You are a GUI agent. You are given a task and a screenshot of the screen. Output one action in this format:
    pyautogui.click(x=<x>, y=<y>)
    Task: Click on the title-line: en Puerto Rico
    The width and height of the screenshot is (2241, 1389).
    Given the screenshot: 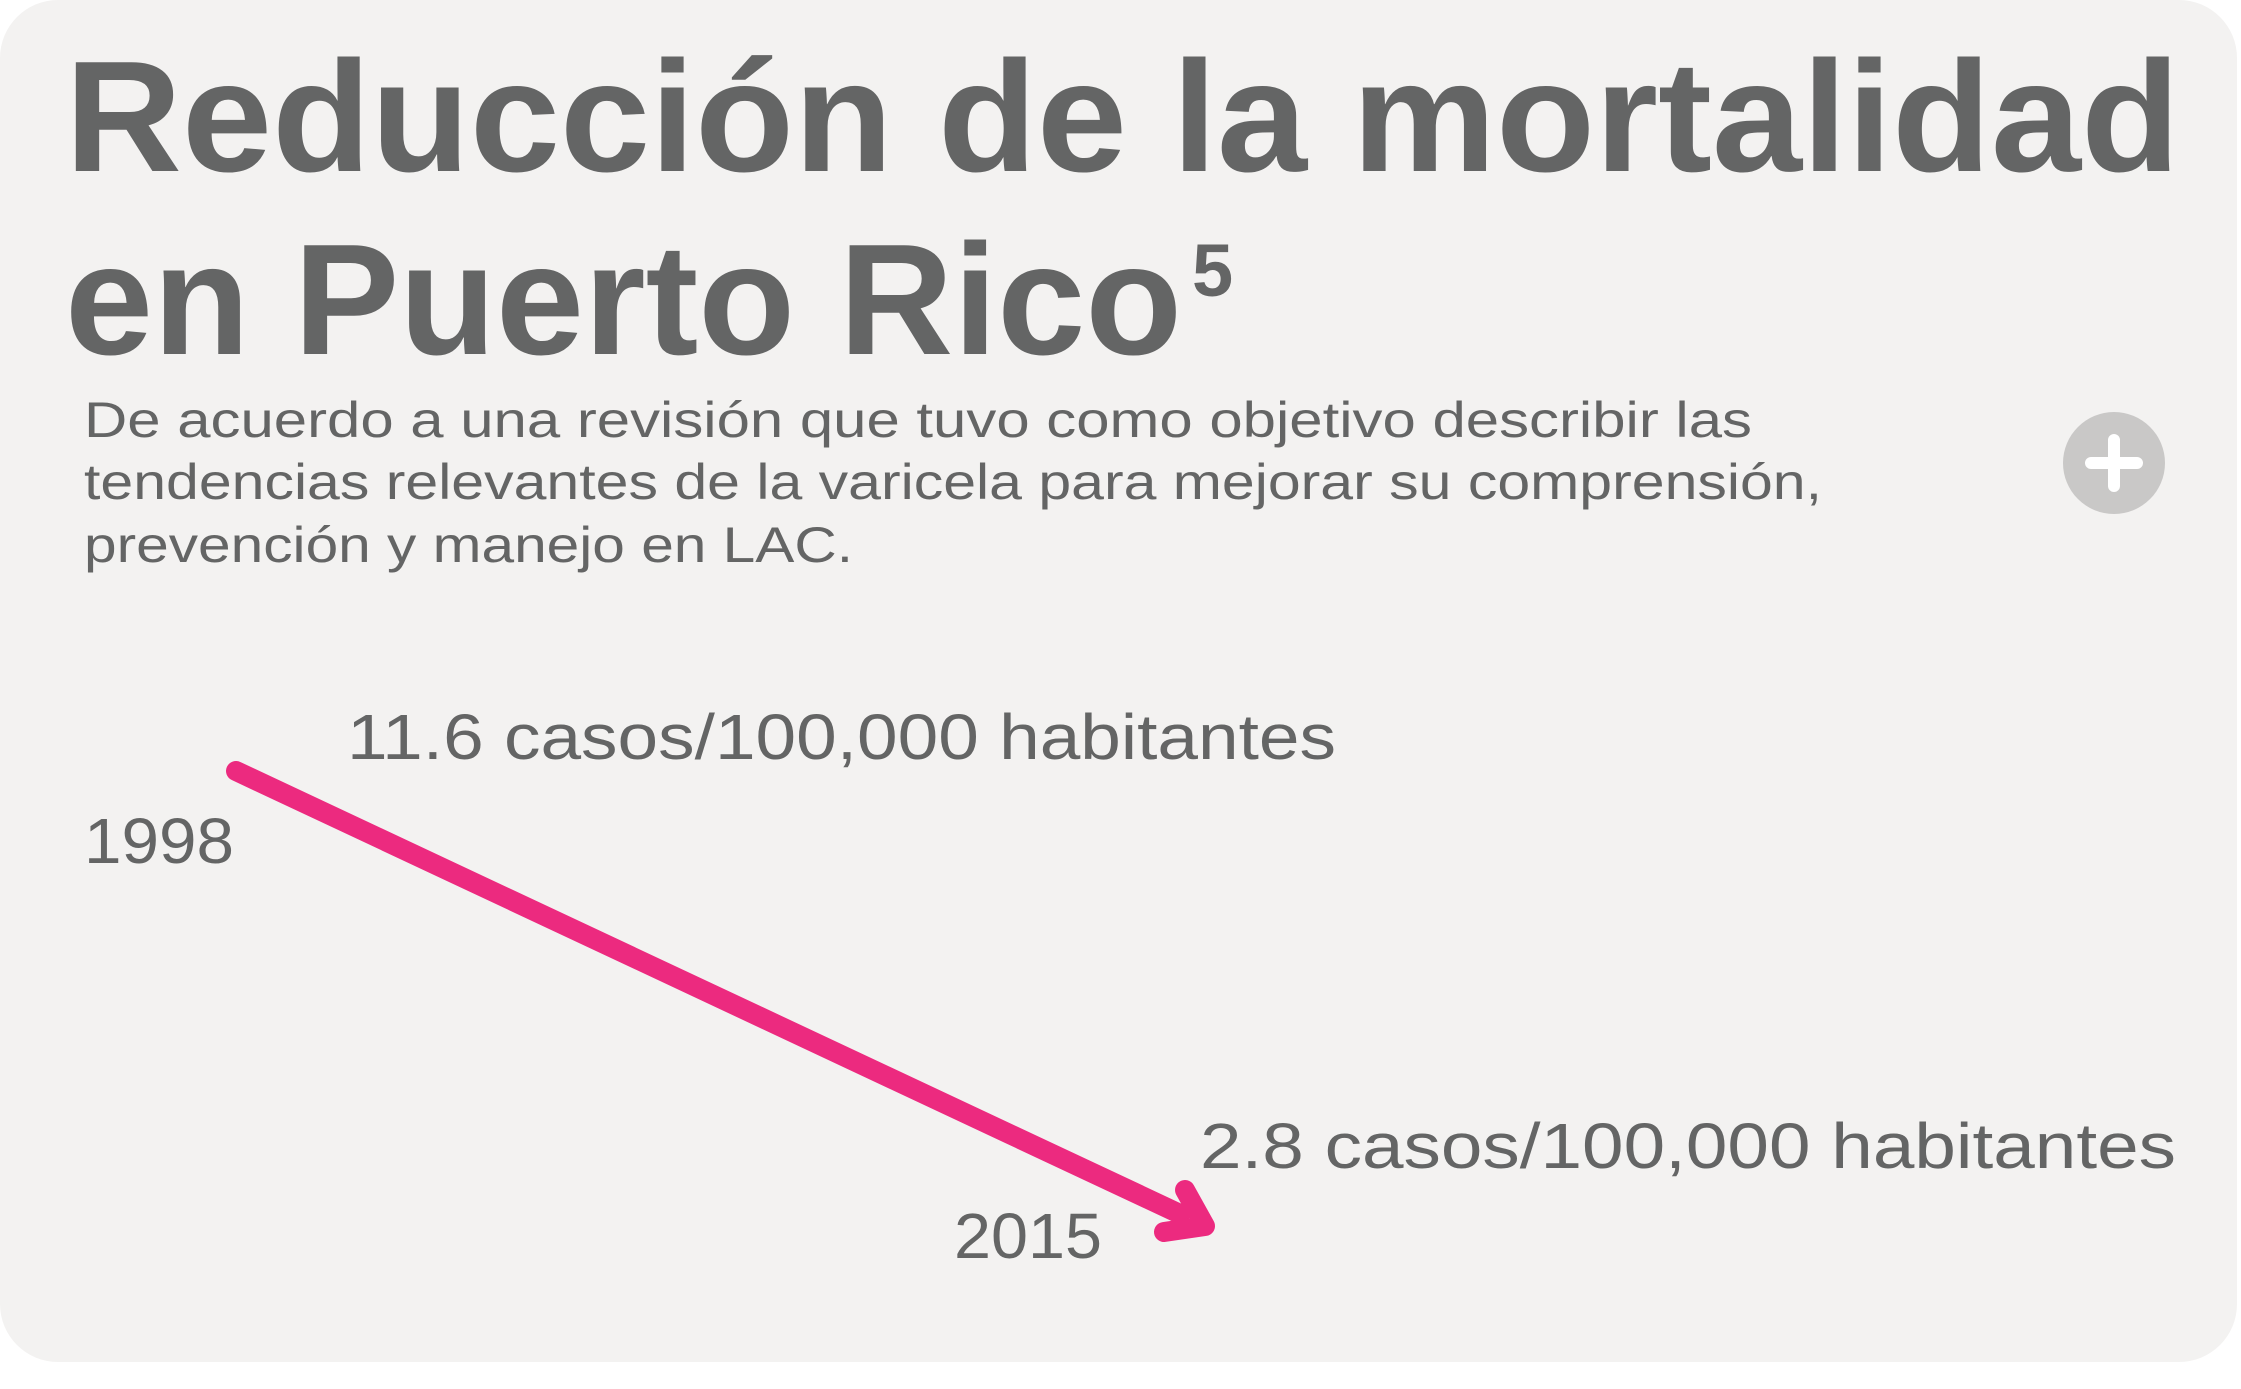 What is the action you would take?
    pyautogui.click(x=623, y=300)
    